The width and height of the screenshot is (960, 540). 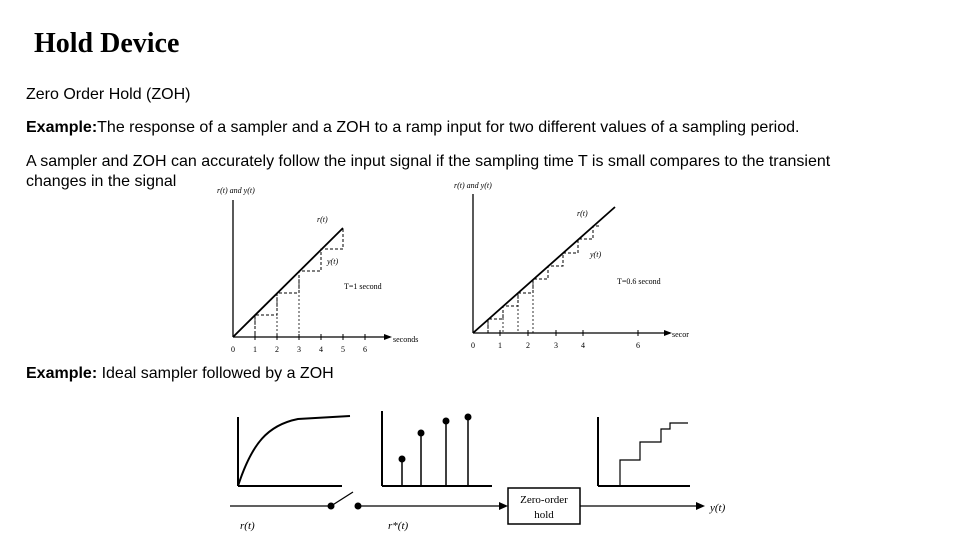 What do you see at coordinates (717, 508) in the screenshot?
I see `output-label: y(t)` at bounding box center [717, 508].